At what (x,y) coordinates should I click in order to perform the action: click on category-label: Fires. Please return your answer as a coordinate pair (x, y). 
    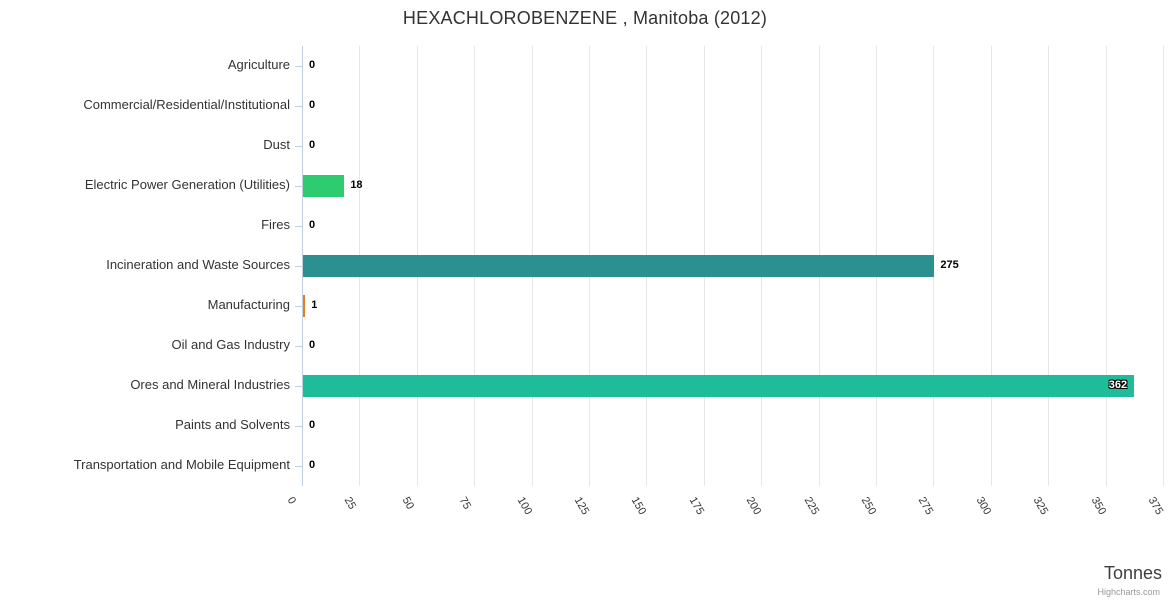
    Looking at the image, I should click on (275, 224).